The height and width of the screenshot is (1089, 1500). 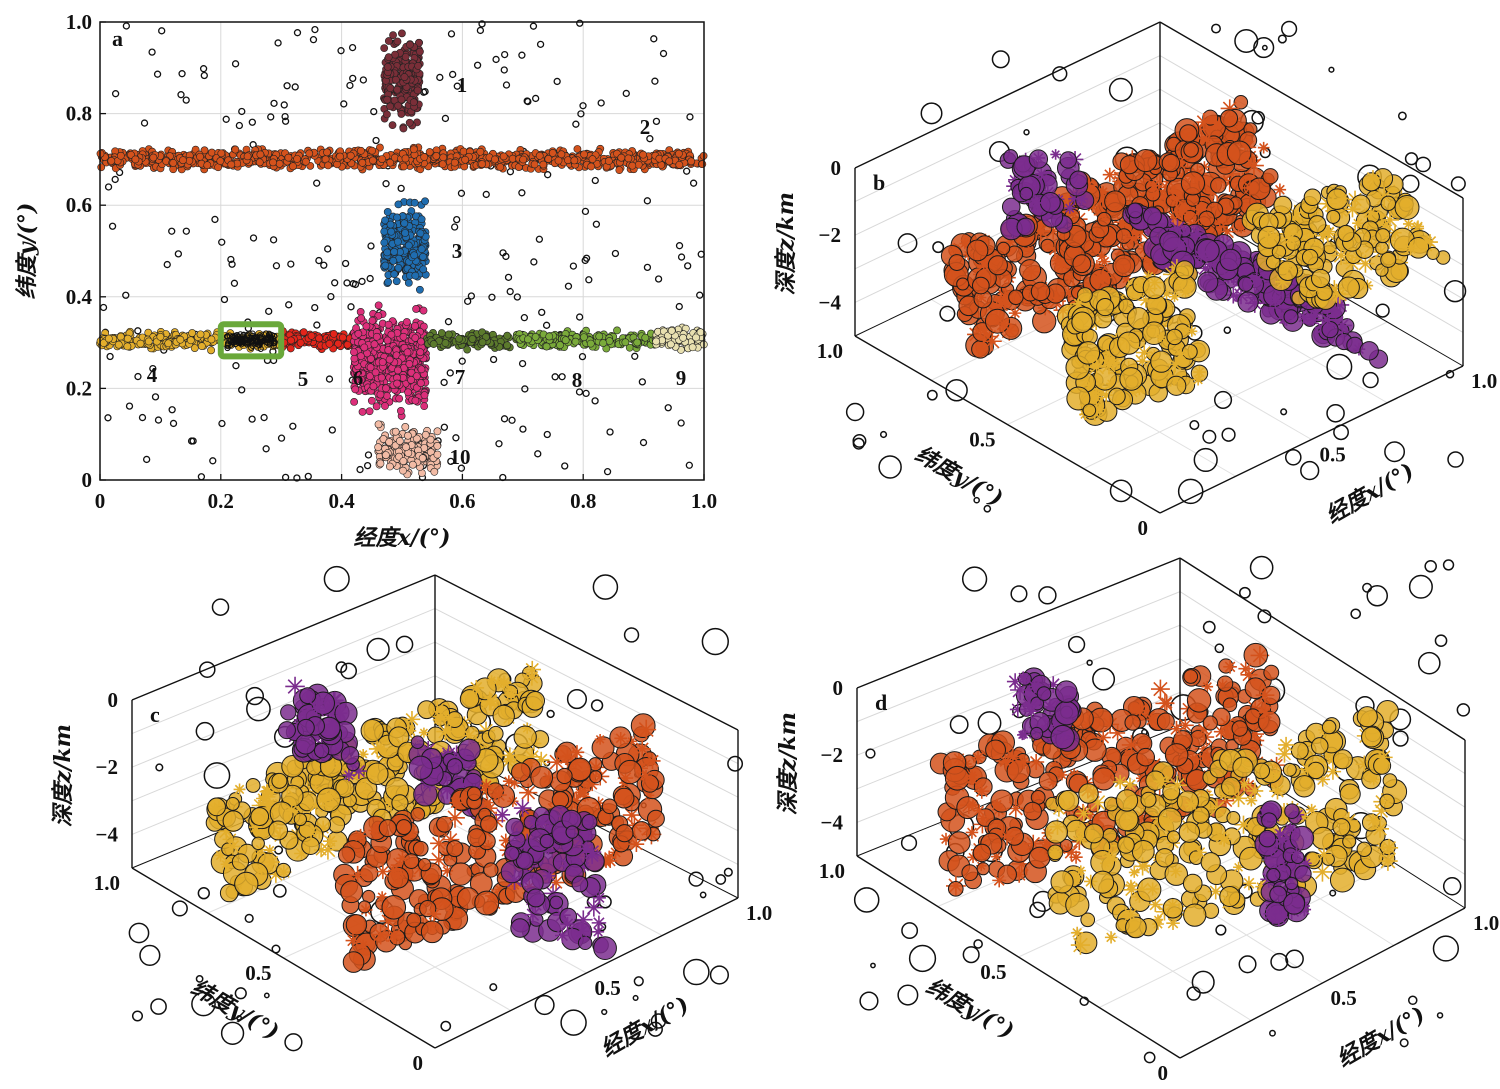 I want to click on x-tick-label: 1.0, so click(x=704, y=501).